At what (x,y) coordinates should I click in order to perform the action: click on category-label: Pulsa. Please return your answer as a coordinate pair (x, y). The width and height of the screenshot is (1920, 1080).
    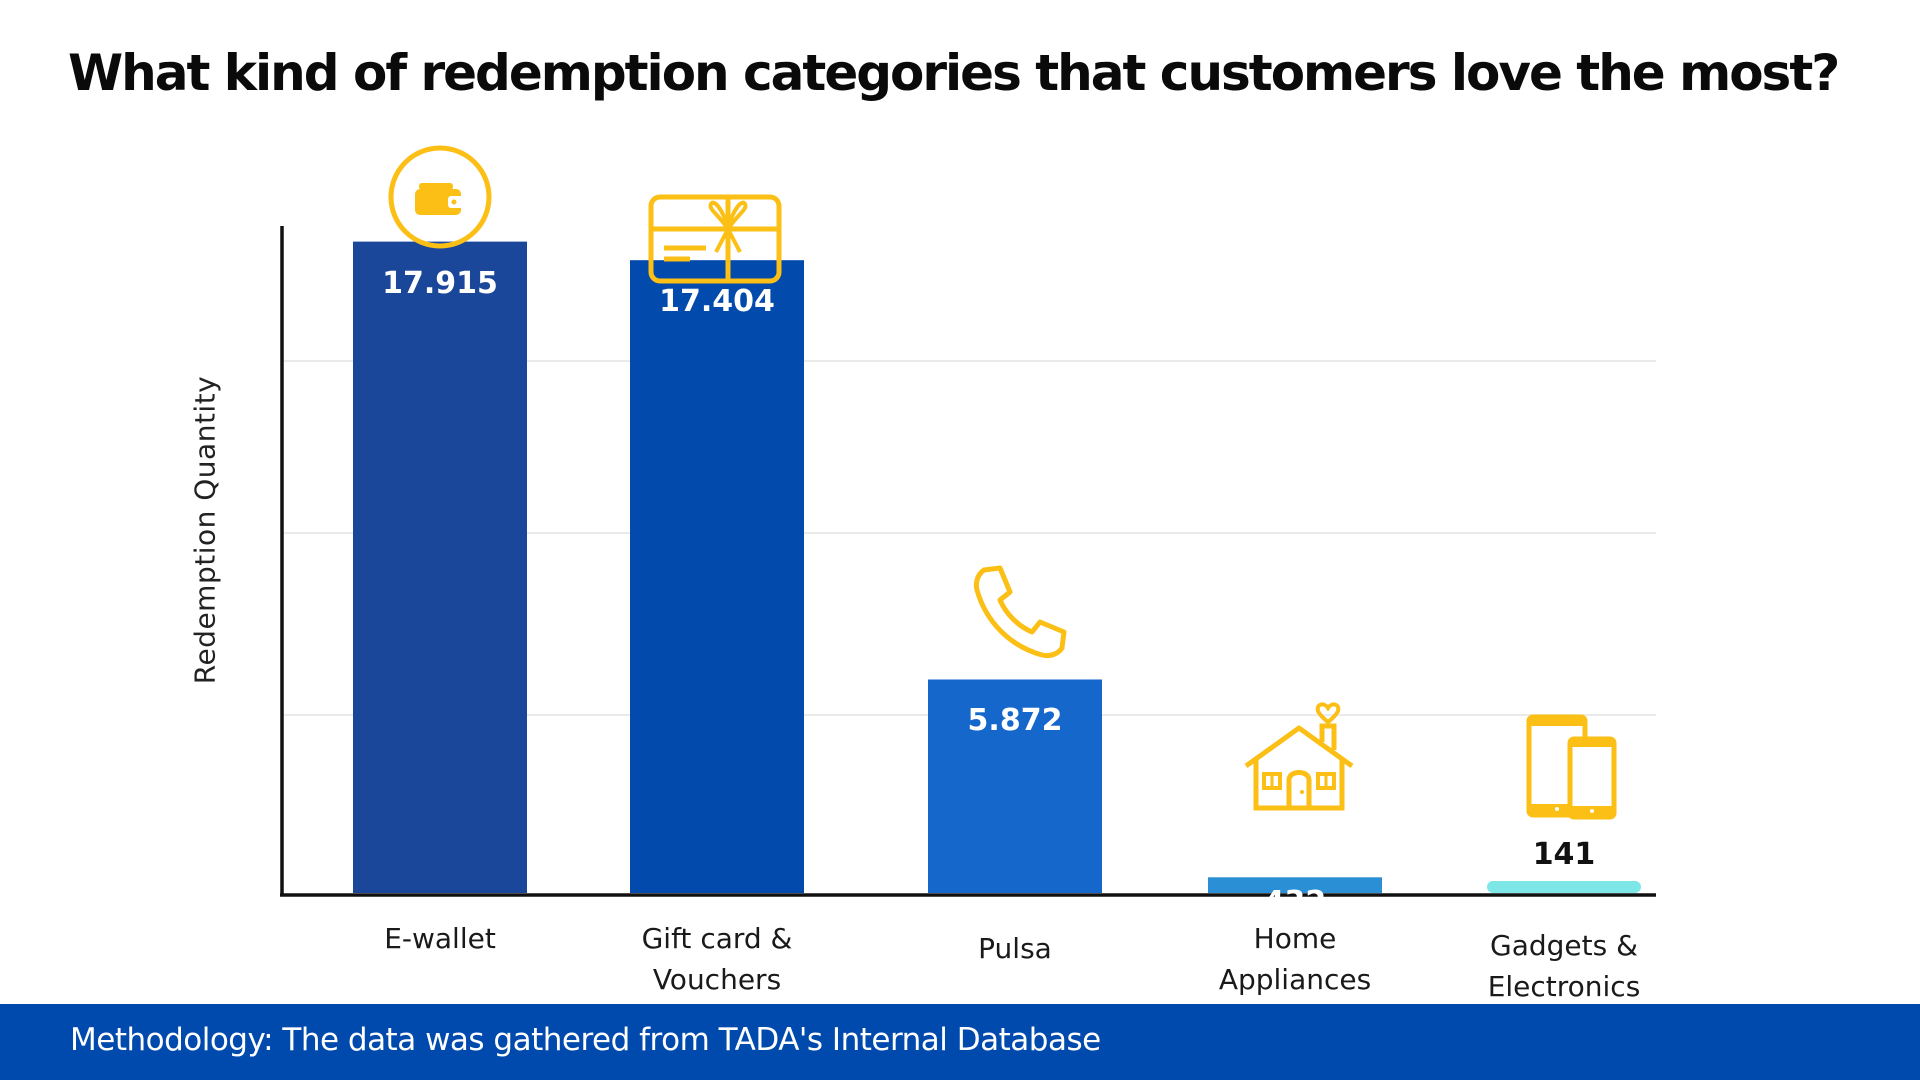
    Looking at the image, I should click on (1015, 948).